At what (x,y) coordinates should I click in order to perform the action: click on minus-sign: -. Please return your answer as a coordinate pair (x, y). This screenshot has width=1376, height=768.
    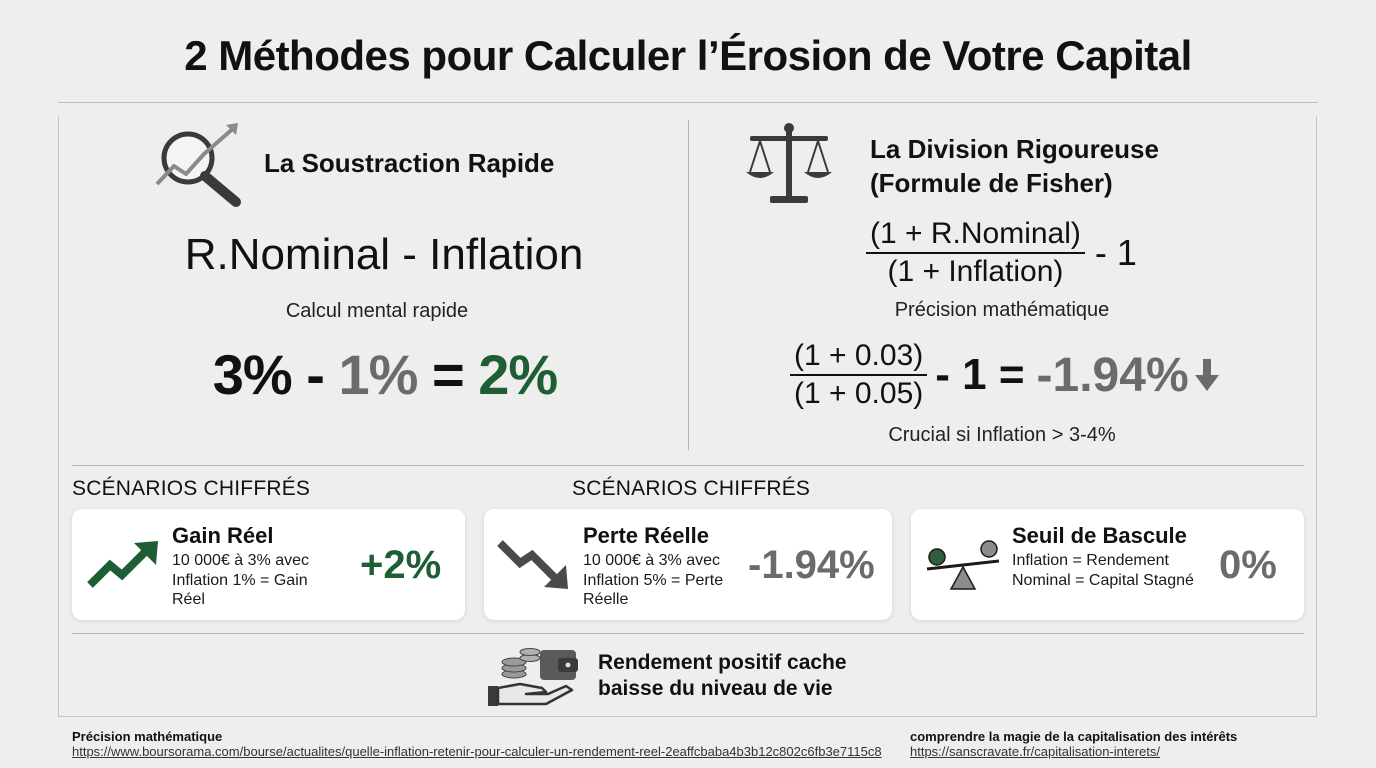
    Looking at the image, I should click on (315, 374).